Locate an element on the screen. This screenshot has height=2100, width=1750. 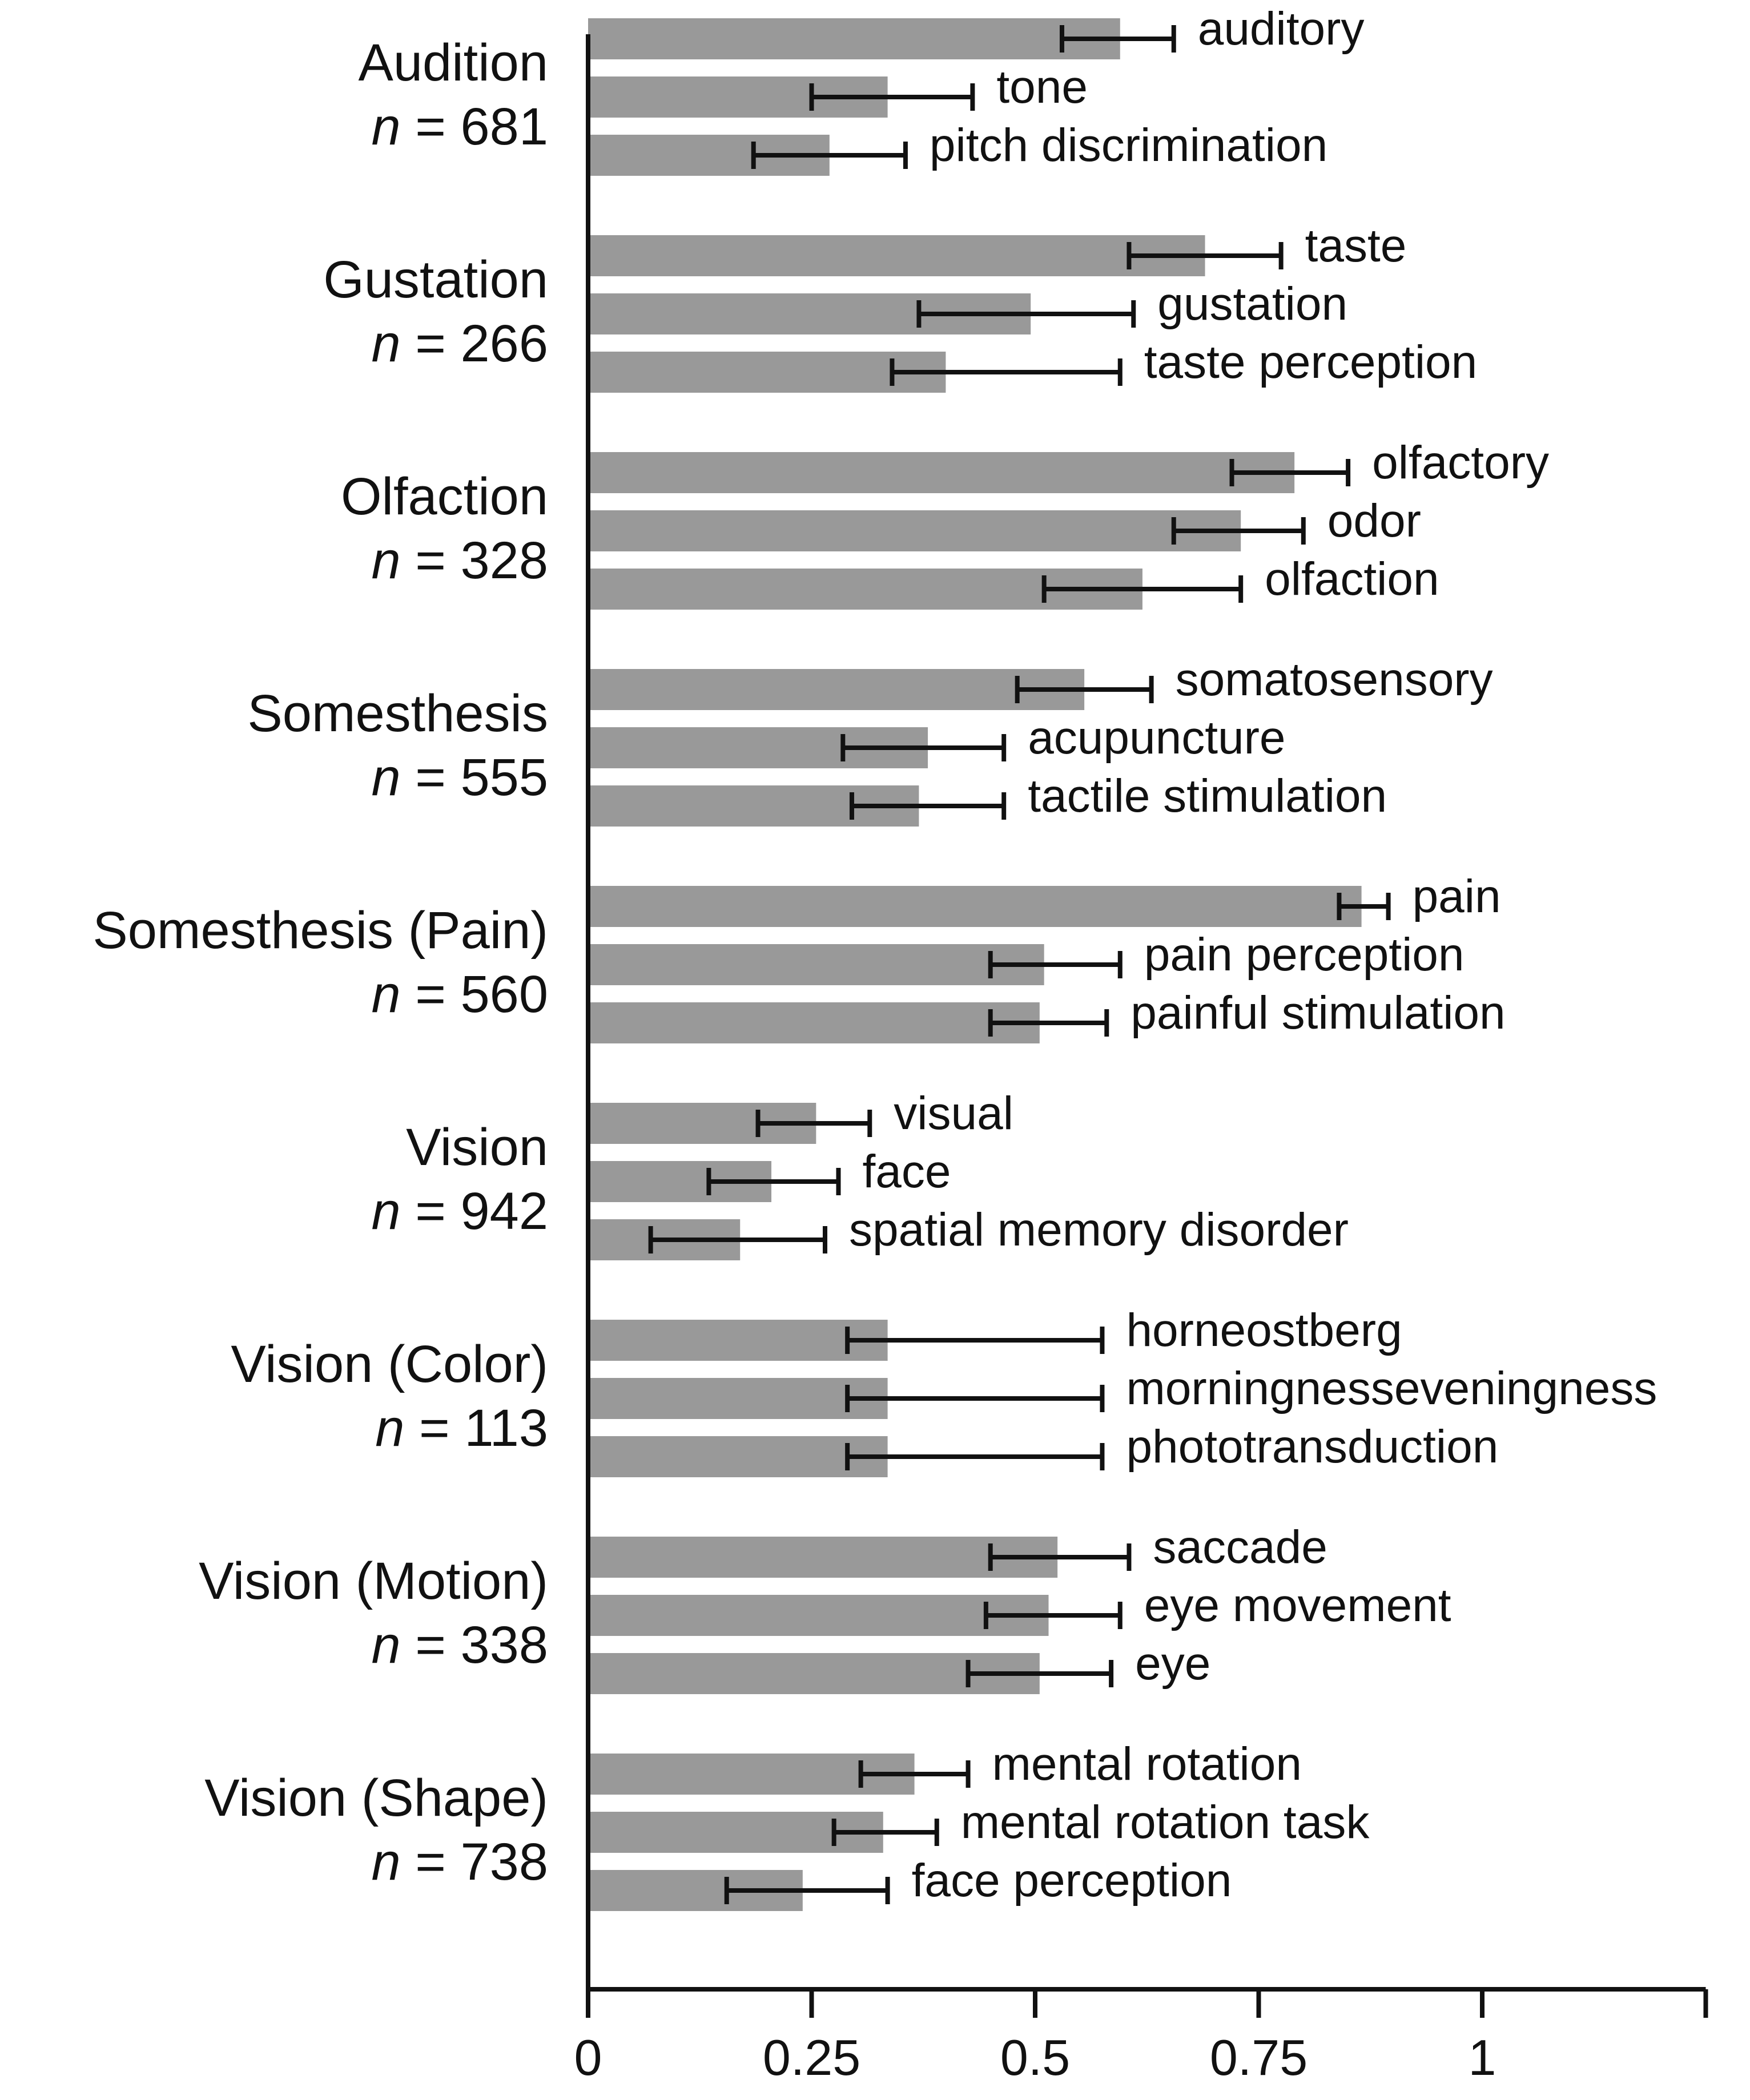
group-label: Olfaction is located at coordinates (444, 496).